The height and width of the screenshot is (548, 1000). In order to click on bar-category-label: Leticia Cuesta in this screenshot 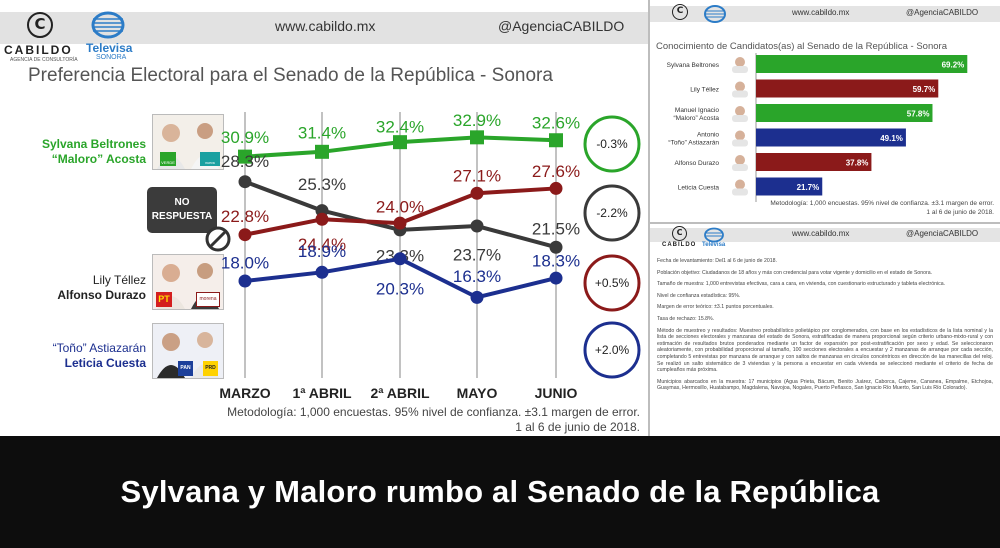, I will do `click(699, 188)`.